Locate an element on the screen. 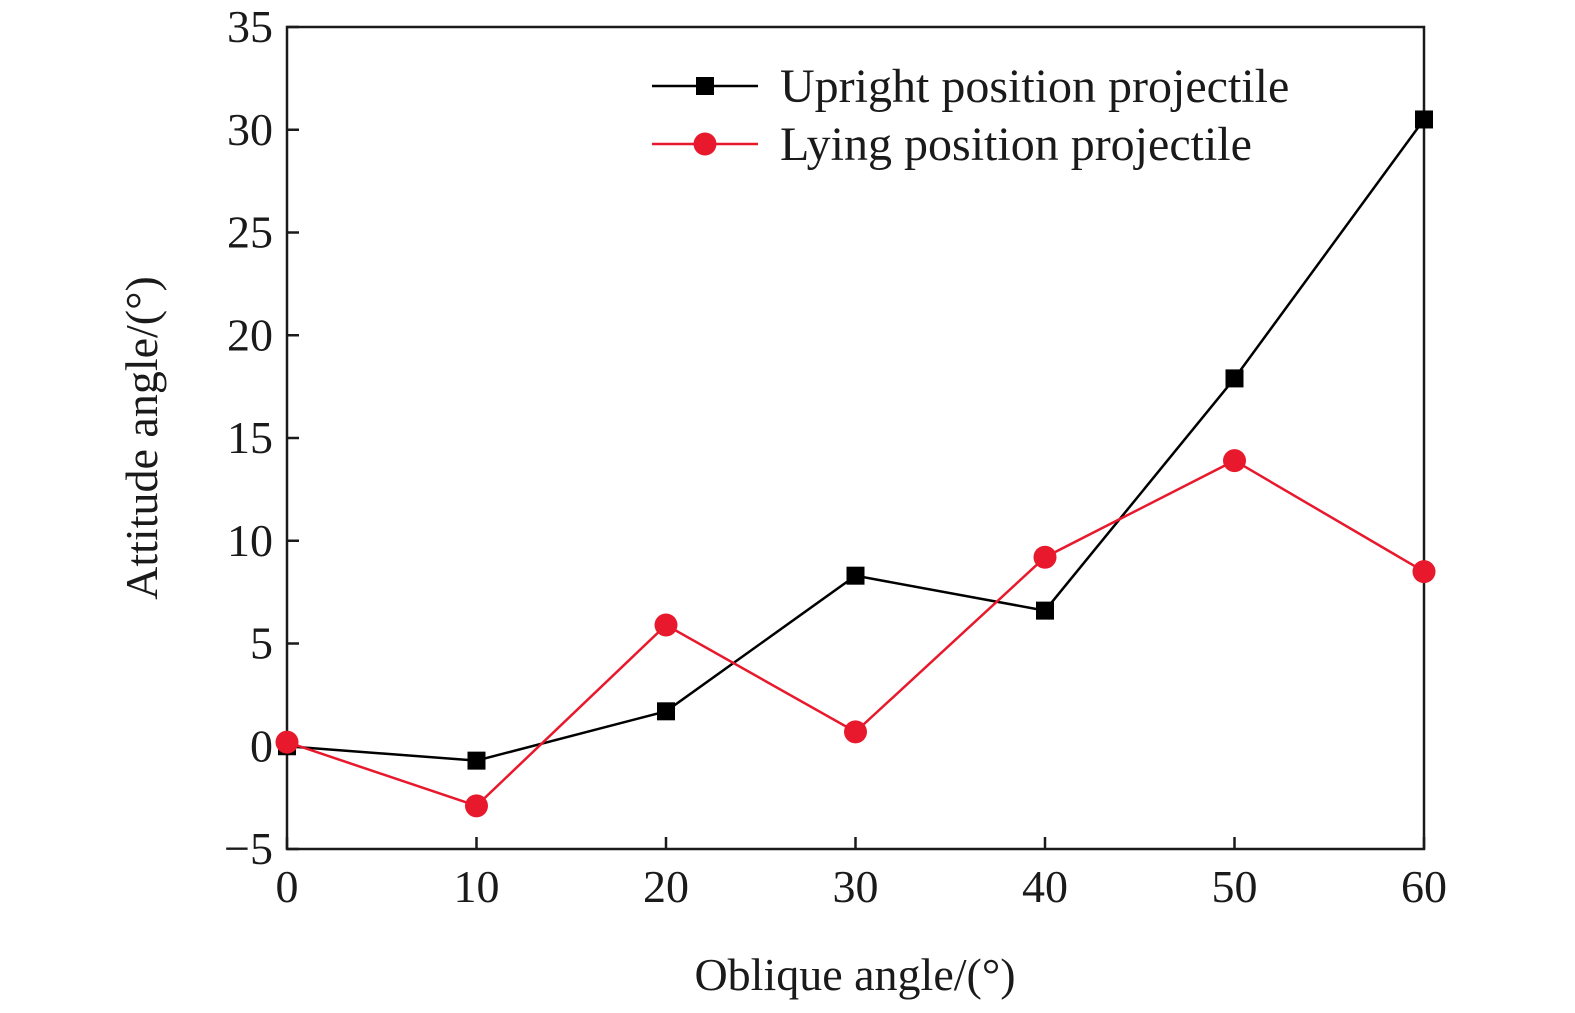 The image size is (1575, 1013). x-tick-label: 30 is located at coordinates (856, 886).